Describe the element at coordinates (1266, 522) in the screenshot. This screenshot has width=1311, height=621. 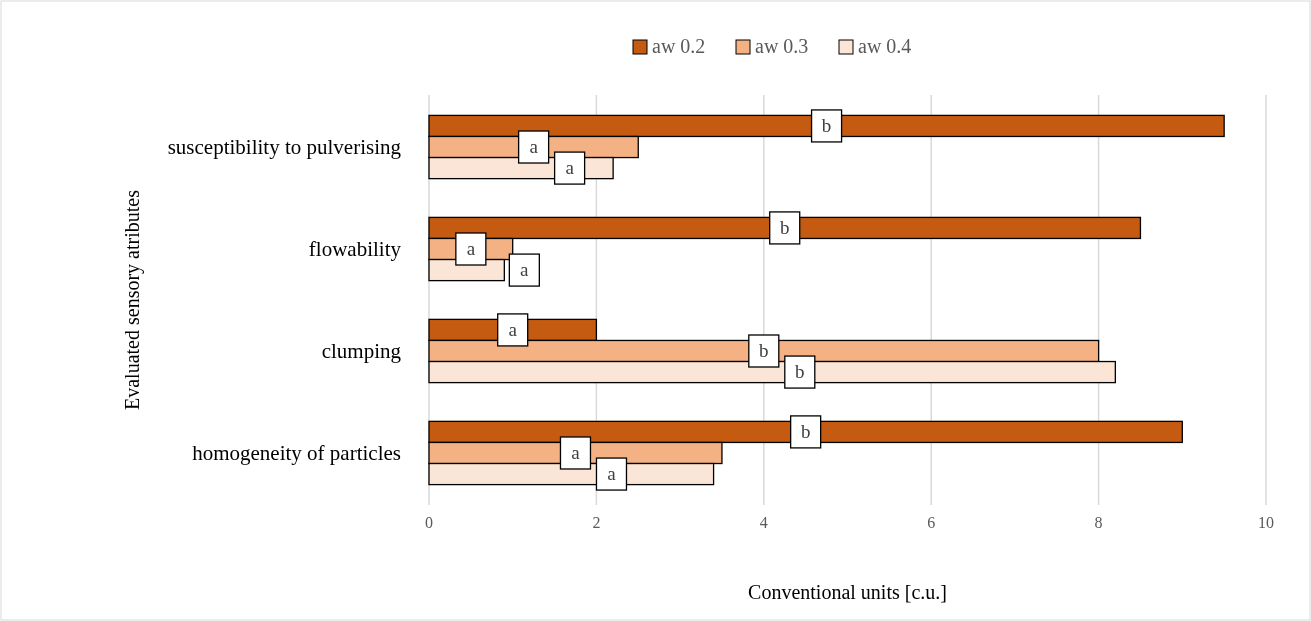
I see `x-tick-label: 10` at that location.